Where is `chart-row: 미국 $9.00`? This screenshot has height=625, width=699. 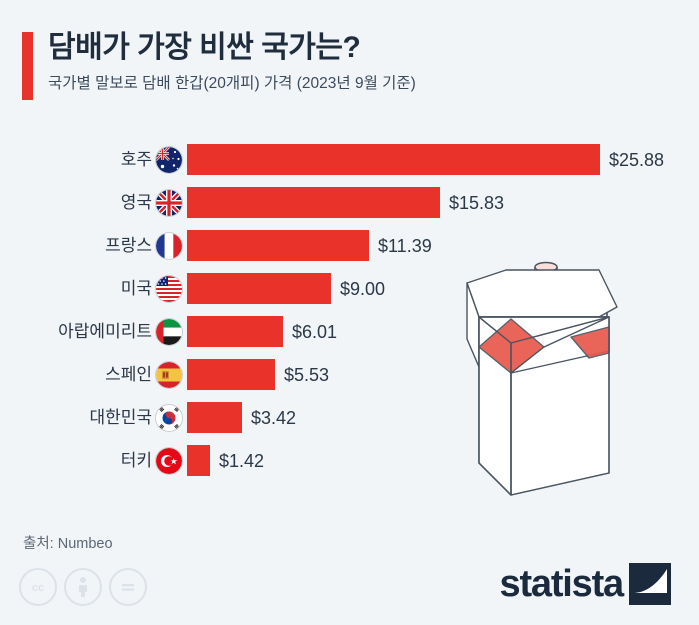 chart-row: 미국 $9.00 is located at coordinates (349, 288).